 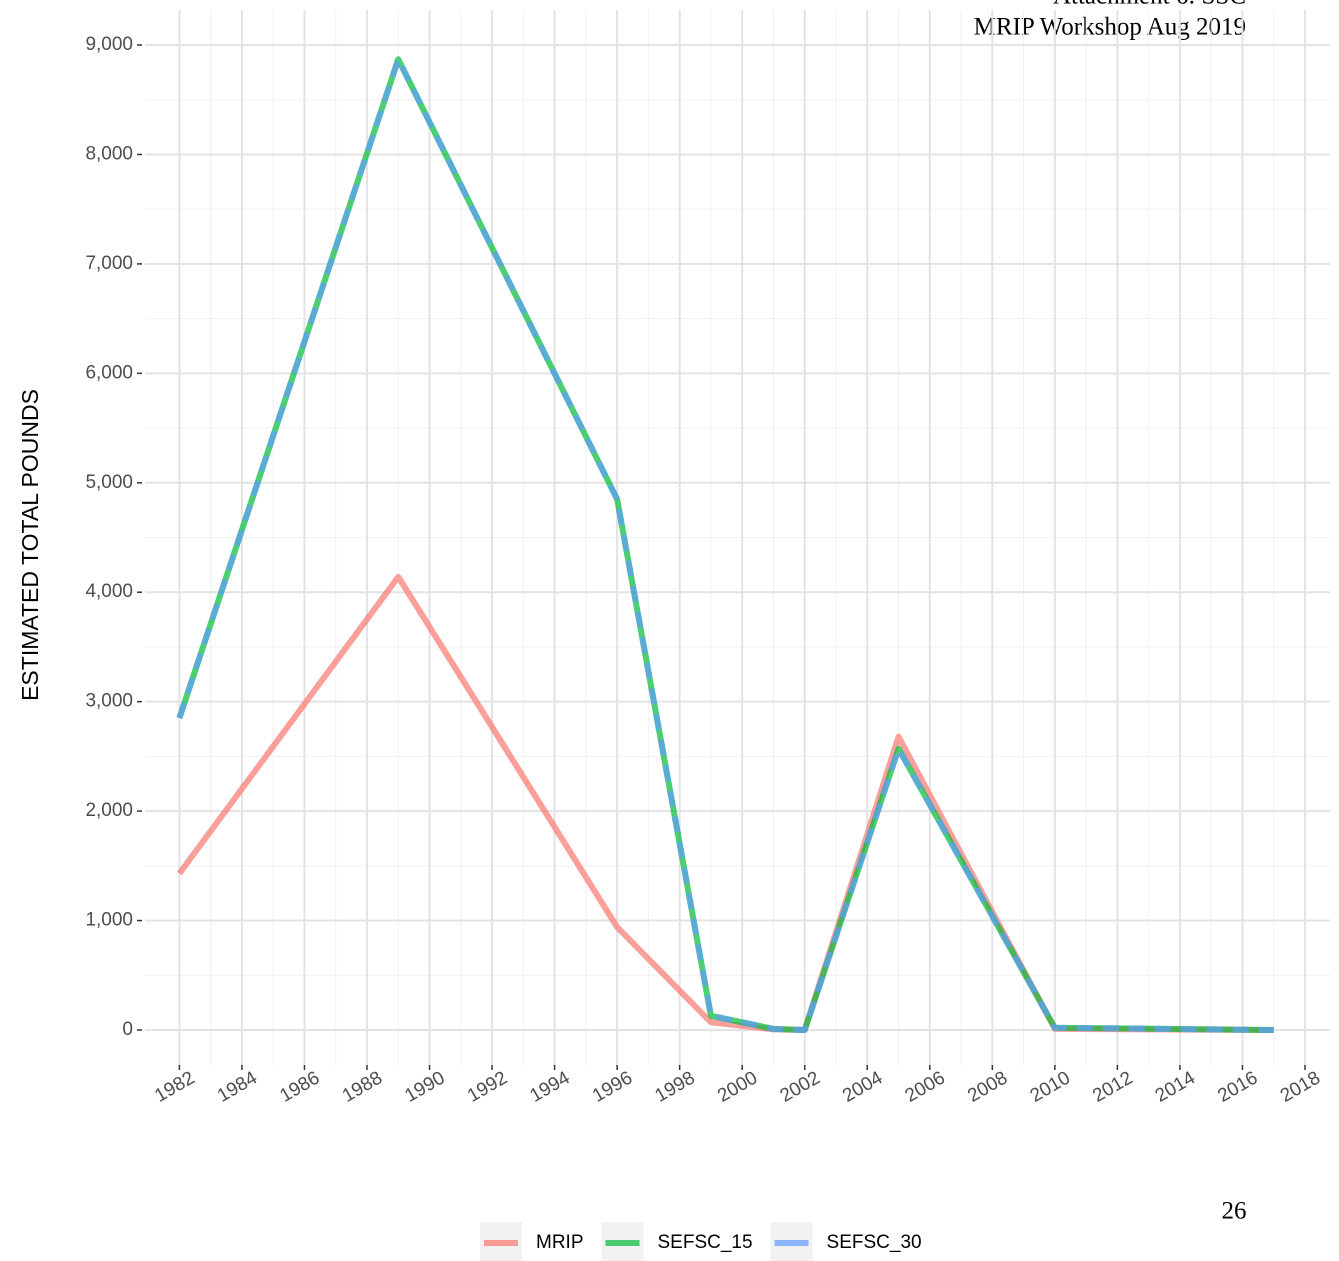 What do you see at coordinates (237, 1087) in the screenshot?
I see `x-tick-label: 1984` at bounding box center [237, 1087].